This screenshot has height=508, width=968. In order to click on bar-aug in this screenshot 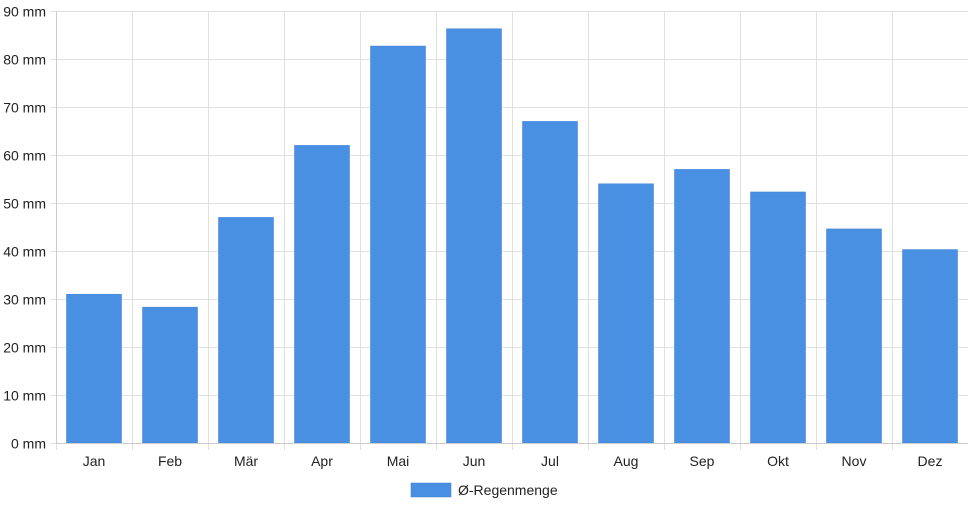, I will do `click(626, 313)`.